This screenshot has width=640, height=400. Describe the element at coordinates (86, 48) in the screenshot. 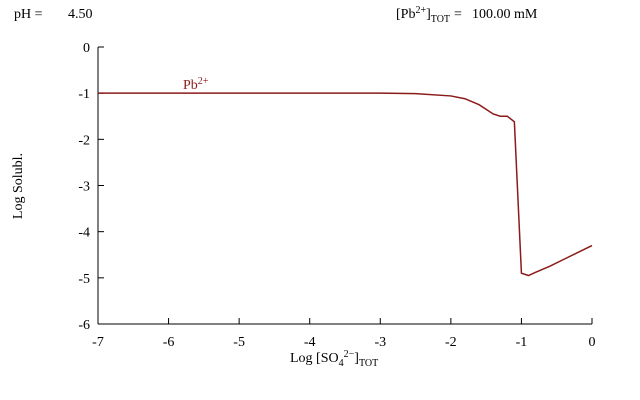

I see `y-tick-label: 0` at that location.